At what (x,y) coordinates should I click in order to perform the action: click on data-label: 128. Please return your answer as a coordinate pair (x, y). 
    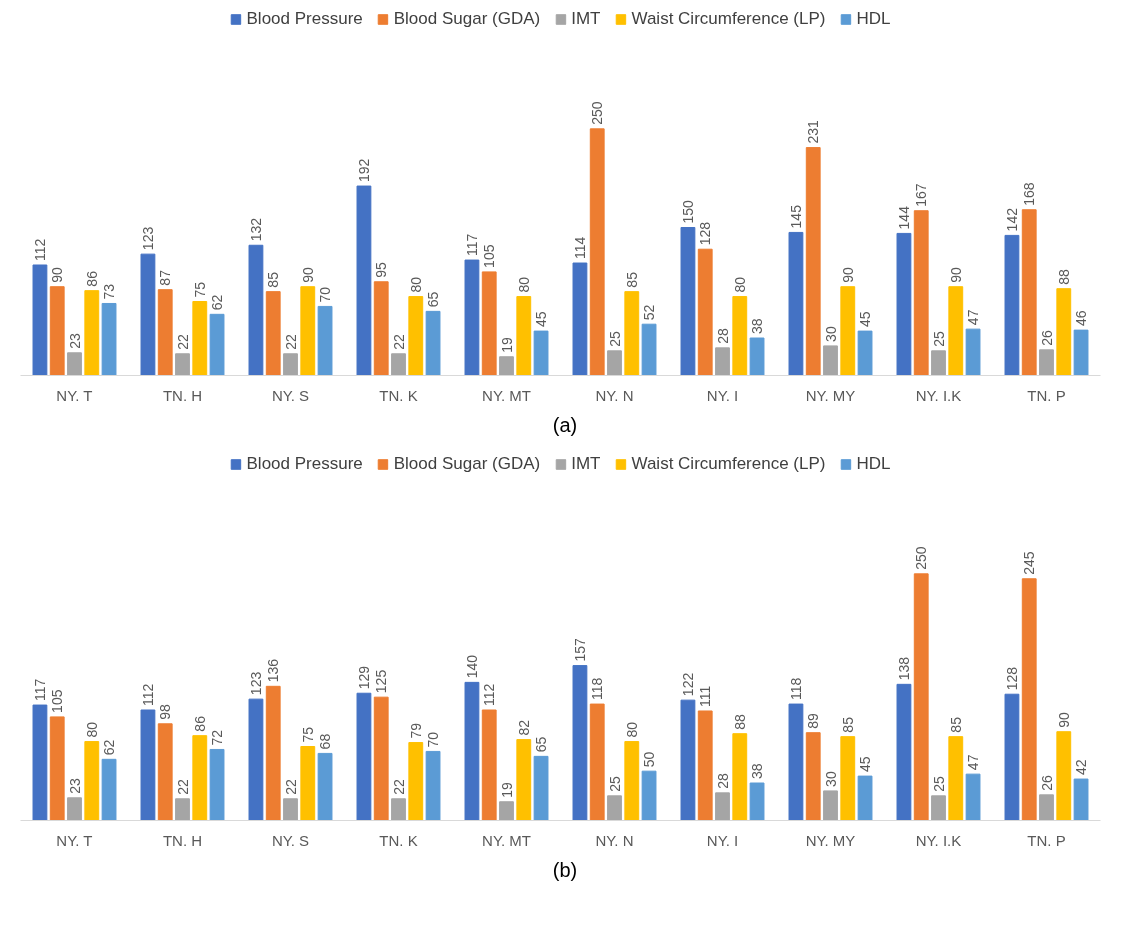
    Looking at the image, I should click on (705, 233).